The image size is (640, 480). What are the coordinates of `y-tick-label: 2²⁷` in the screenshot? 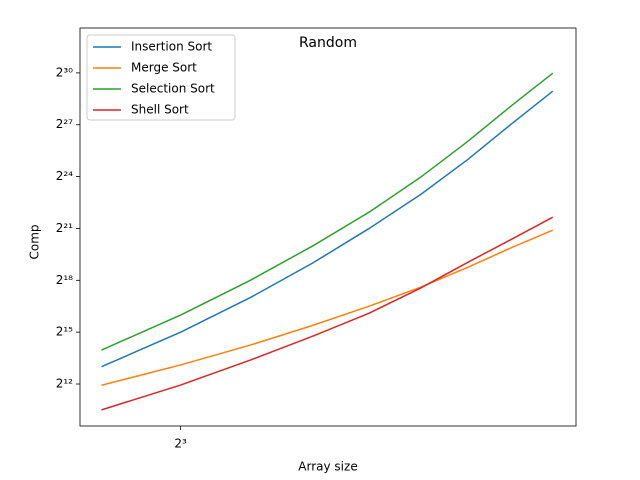 It's located at (64, 124).